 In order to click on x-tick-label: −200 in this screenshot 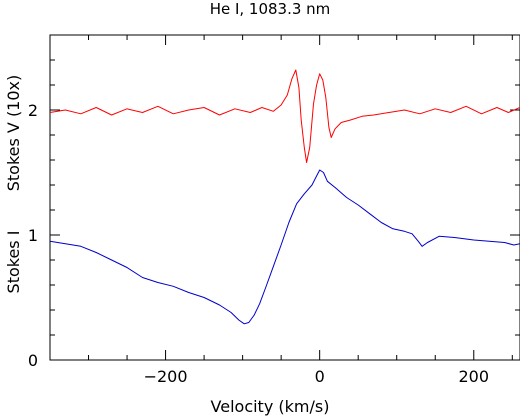, I will do `click(166, 376)`.